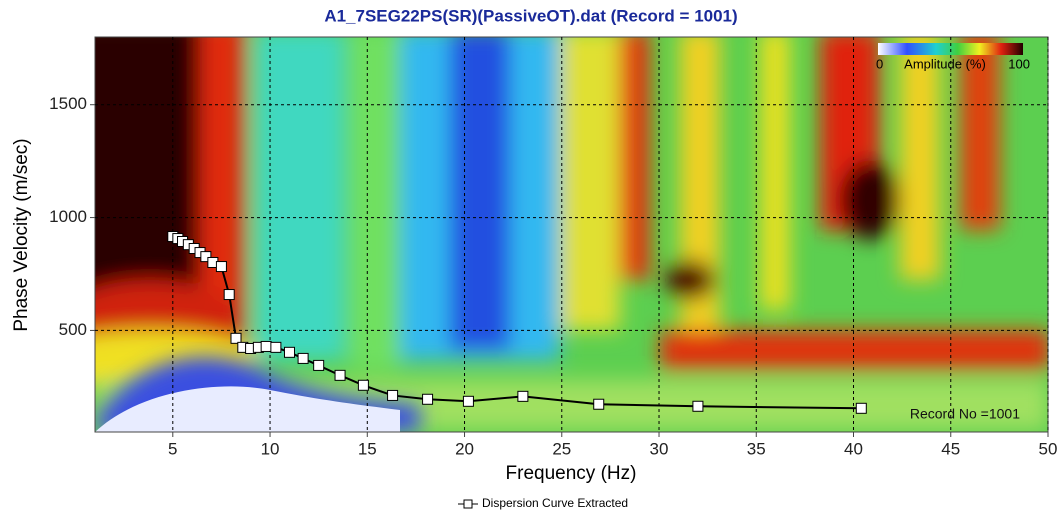 This screenshot has width=1063, height=516. Describe the element at coordinates (68, 103) in the screenshot. I see `y-tick-label: 1500` at that location.